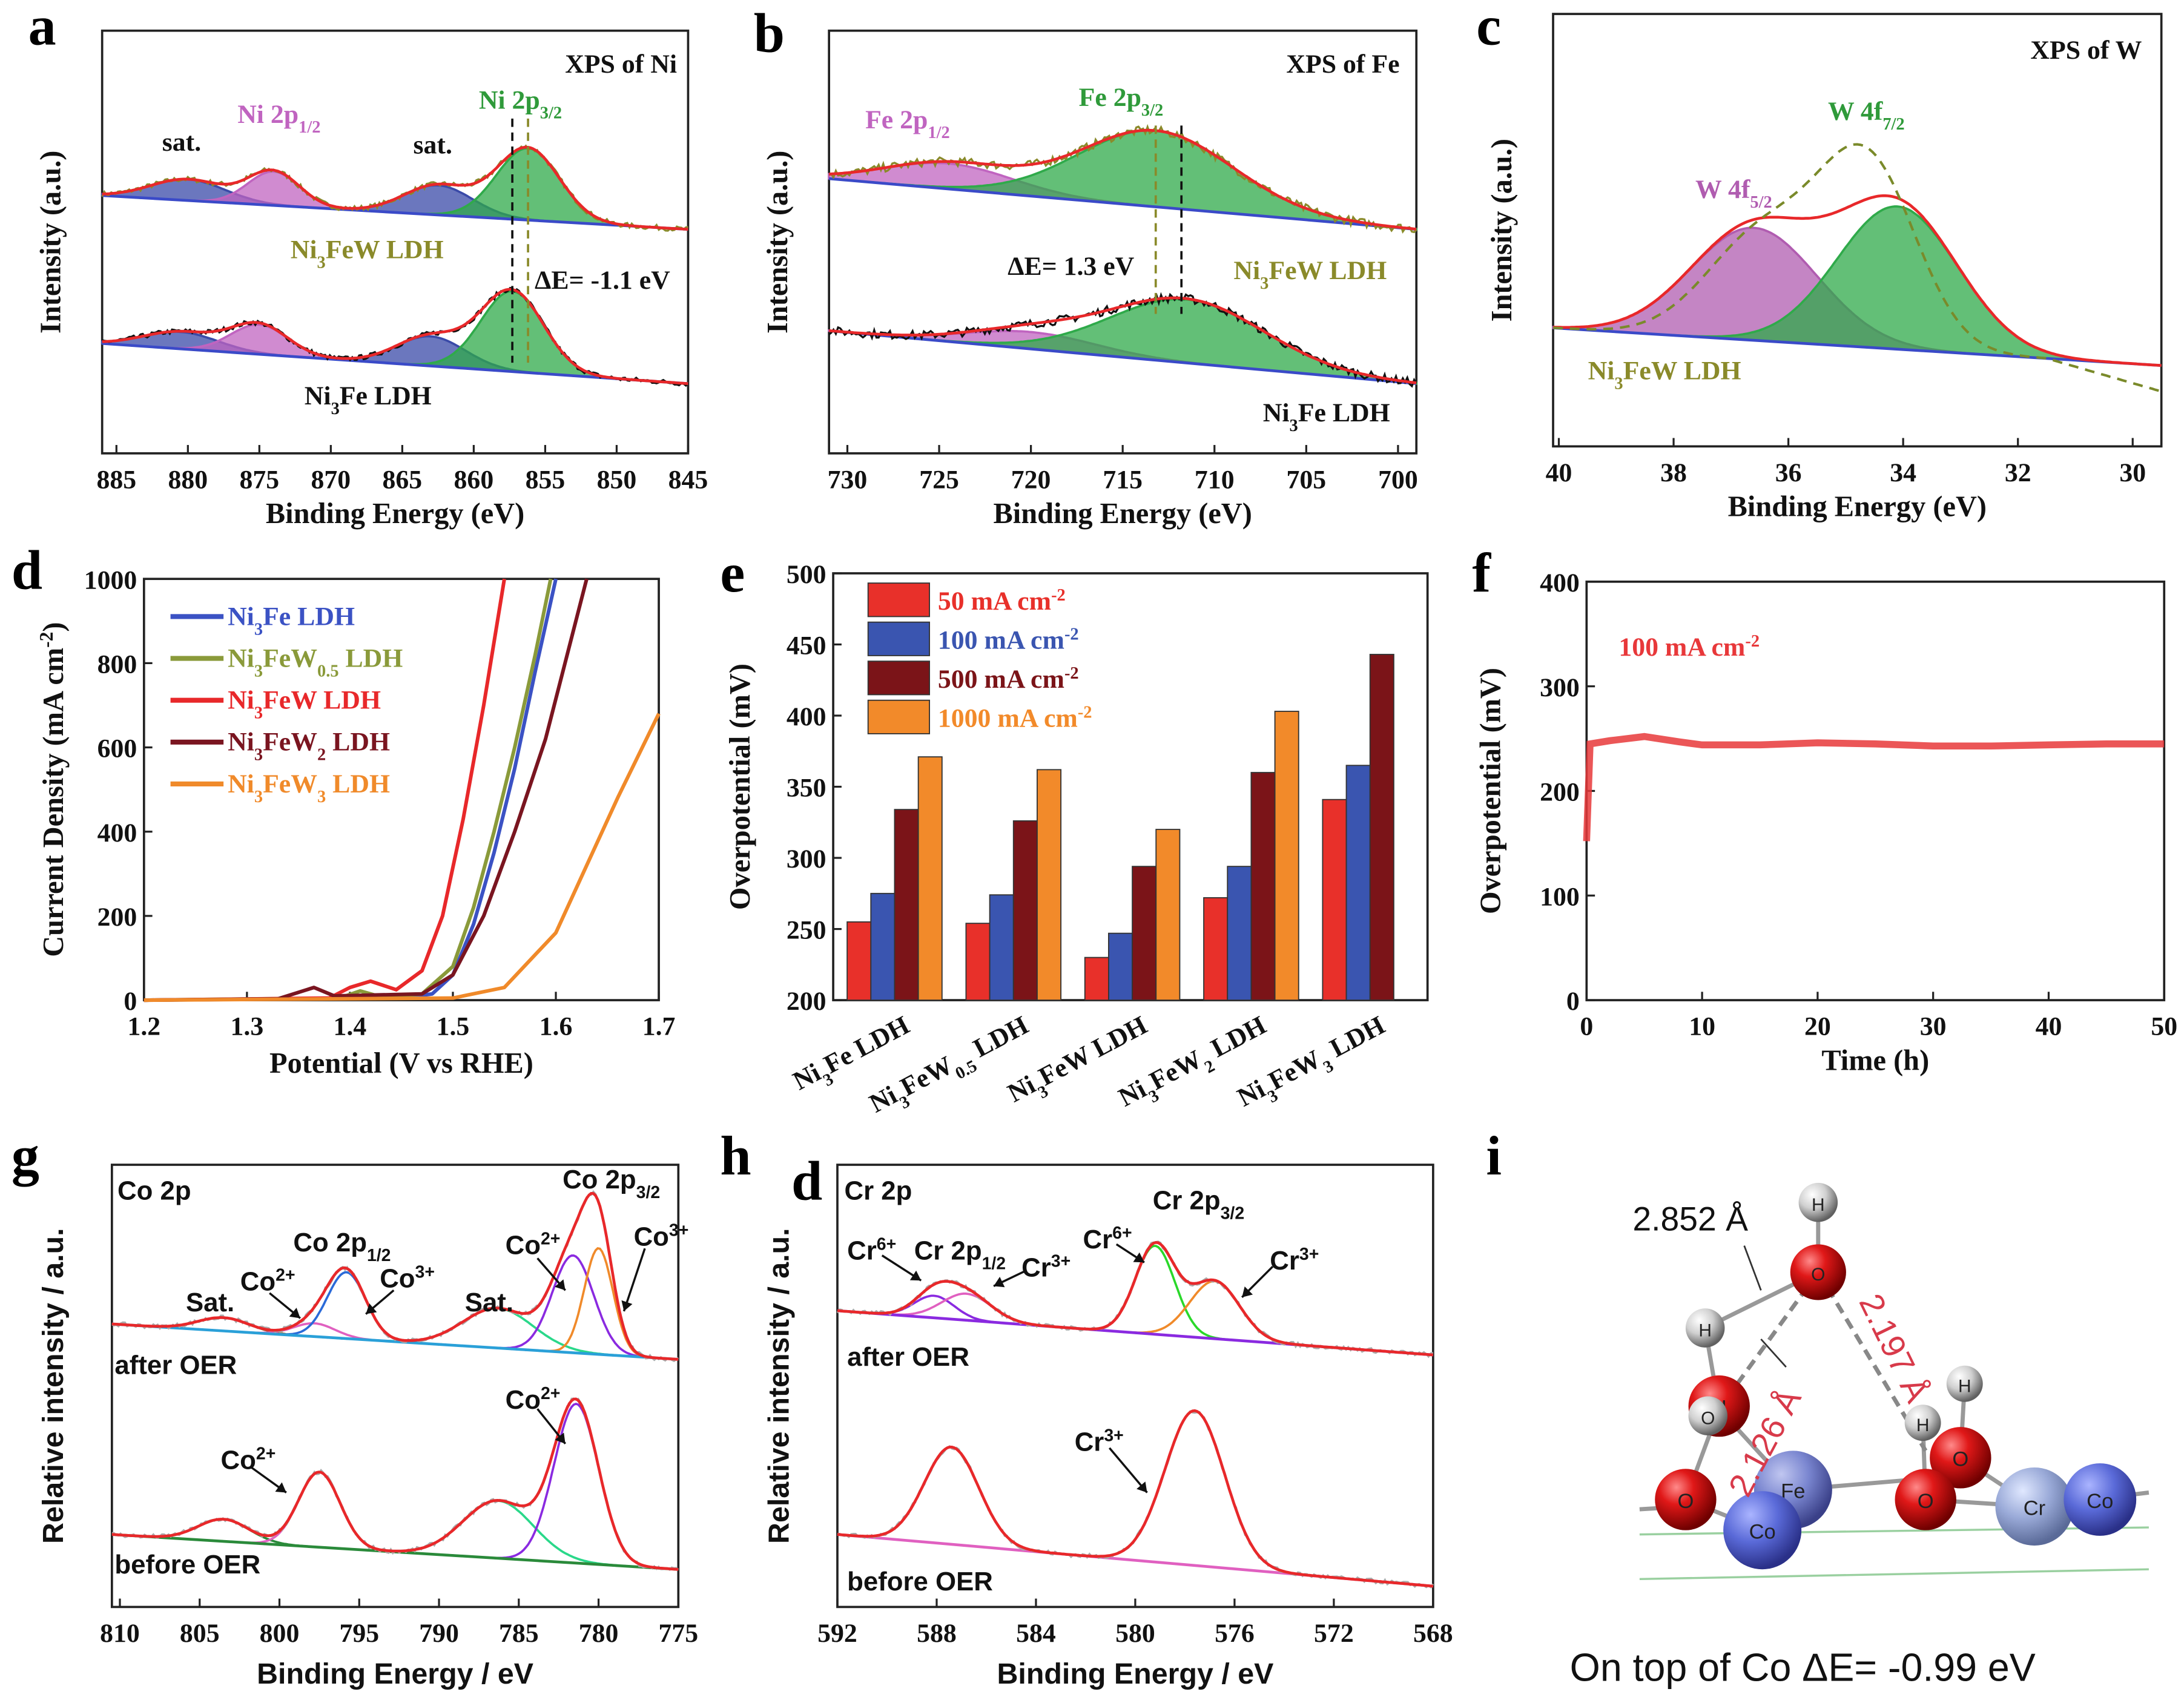 The width and height of the screenshot is (2184, 1706). I want to click on text-segment: 200, so click(117, 917).